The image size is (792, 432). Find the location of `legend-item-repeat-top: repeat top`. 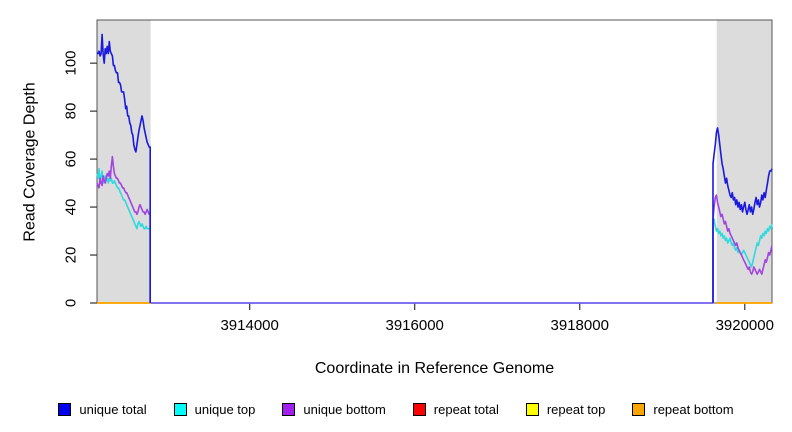

legend-item-repeat-top: repeat top is located at coordinates (565, 409).